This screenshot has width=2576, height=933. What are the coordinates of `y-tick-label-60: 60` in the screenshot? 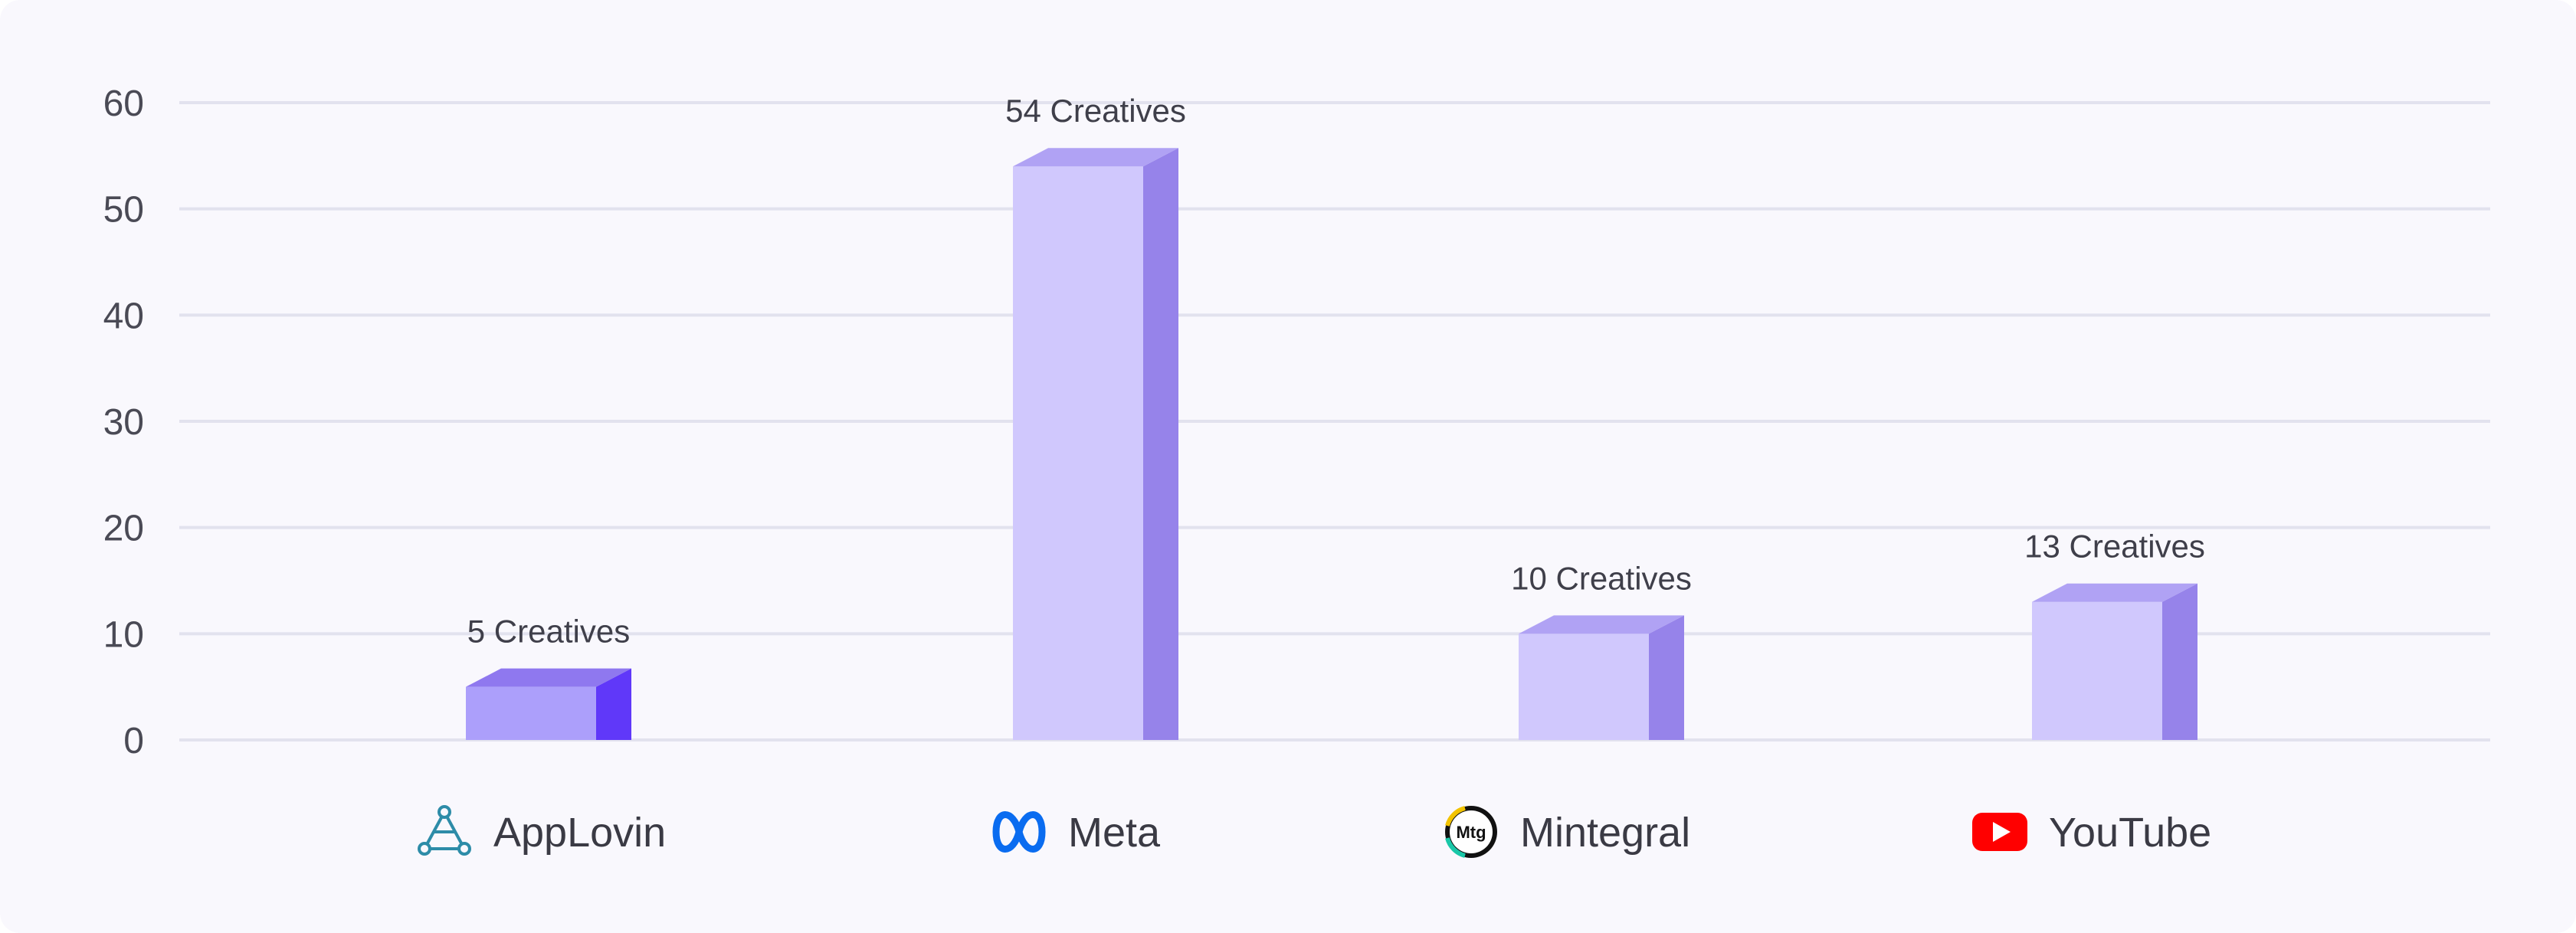 It's located at (124, 104).